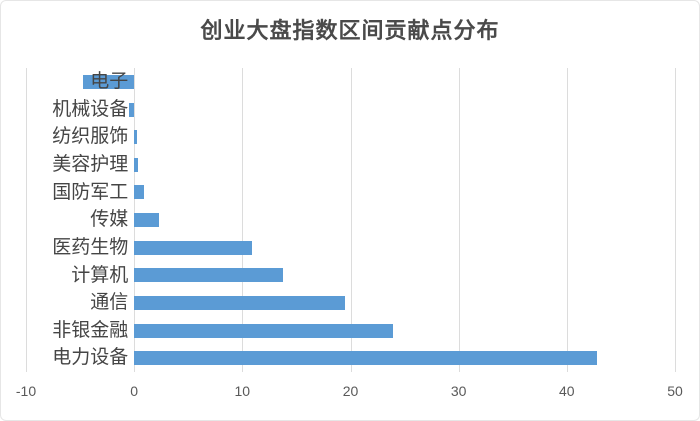  I want to click on chart-title: 创业大盘指数区间贡献点分布, so click(350, 30).